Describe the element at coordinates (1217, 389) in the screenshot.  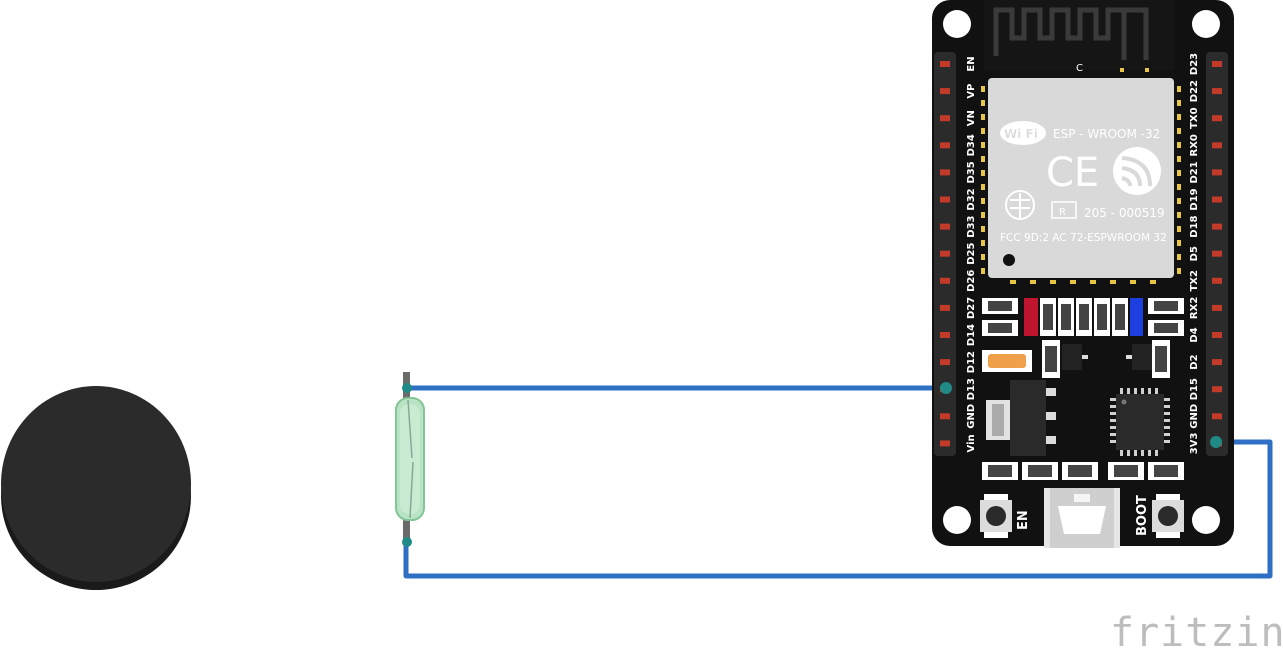
I see `right-pin-d15` at that location.